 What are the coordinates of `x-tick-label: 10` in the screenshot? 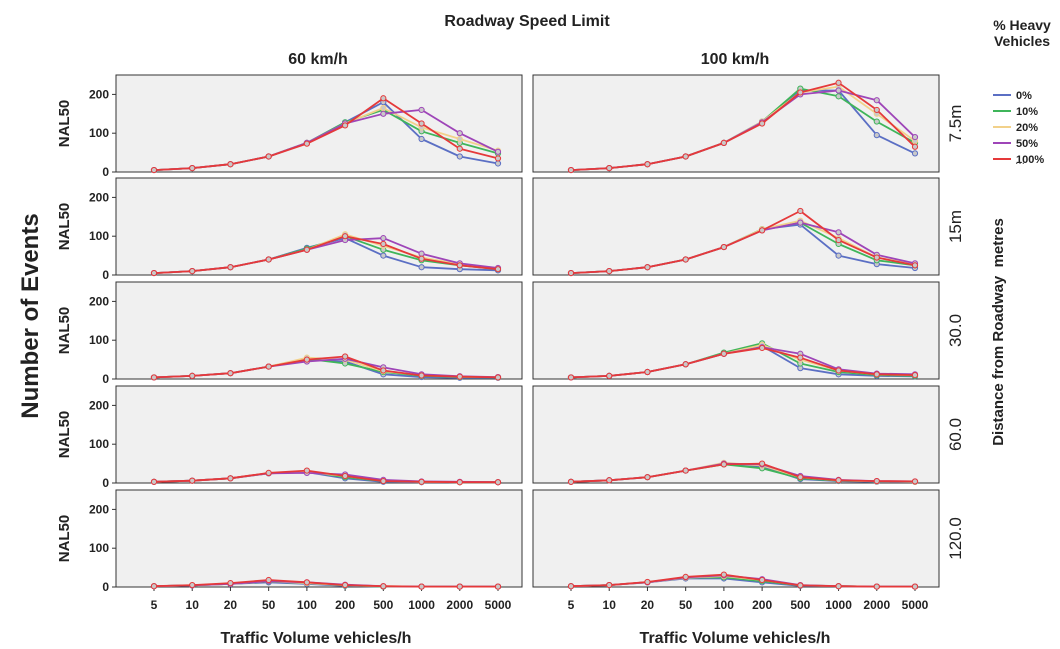 It's located at (193, 605).